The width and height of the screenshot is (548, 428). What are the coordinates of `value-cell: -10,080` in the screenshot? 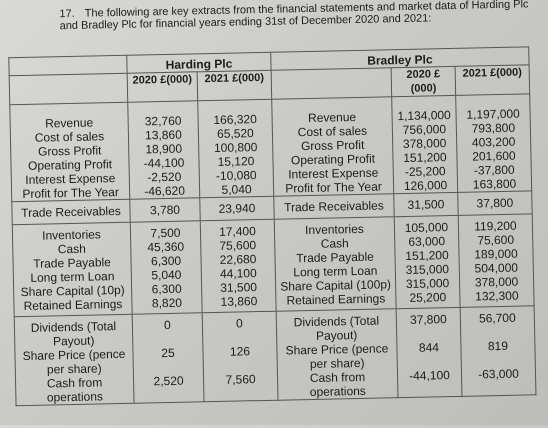 It's located at (236, 175).